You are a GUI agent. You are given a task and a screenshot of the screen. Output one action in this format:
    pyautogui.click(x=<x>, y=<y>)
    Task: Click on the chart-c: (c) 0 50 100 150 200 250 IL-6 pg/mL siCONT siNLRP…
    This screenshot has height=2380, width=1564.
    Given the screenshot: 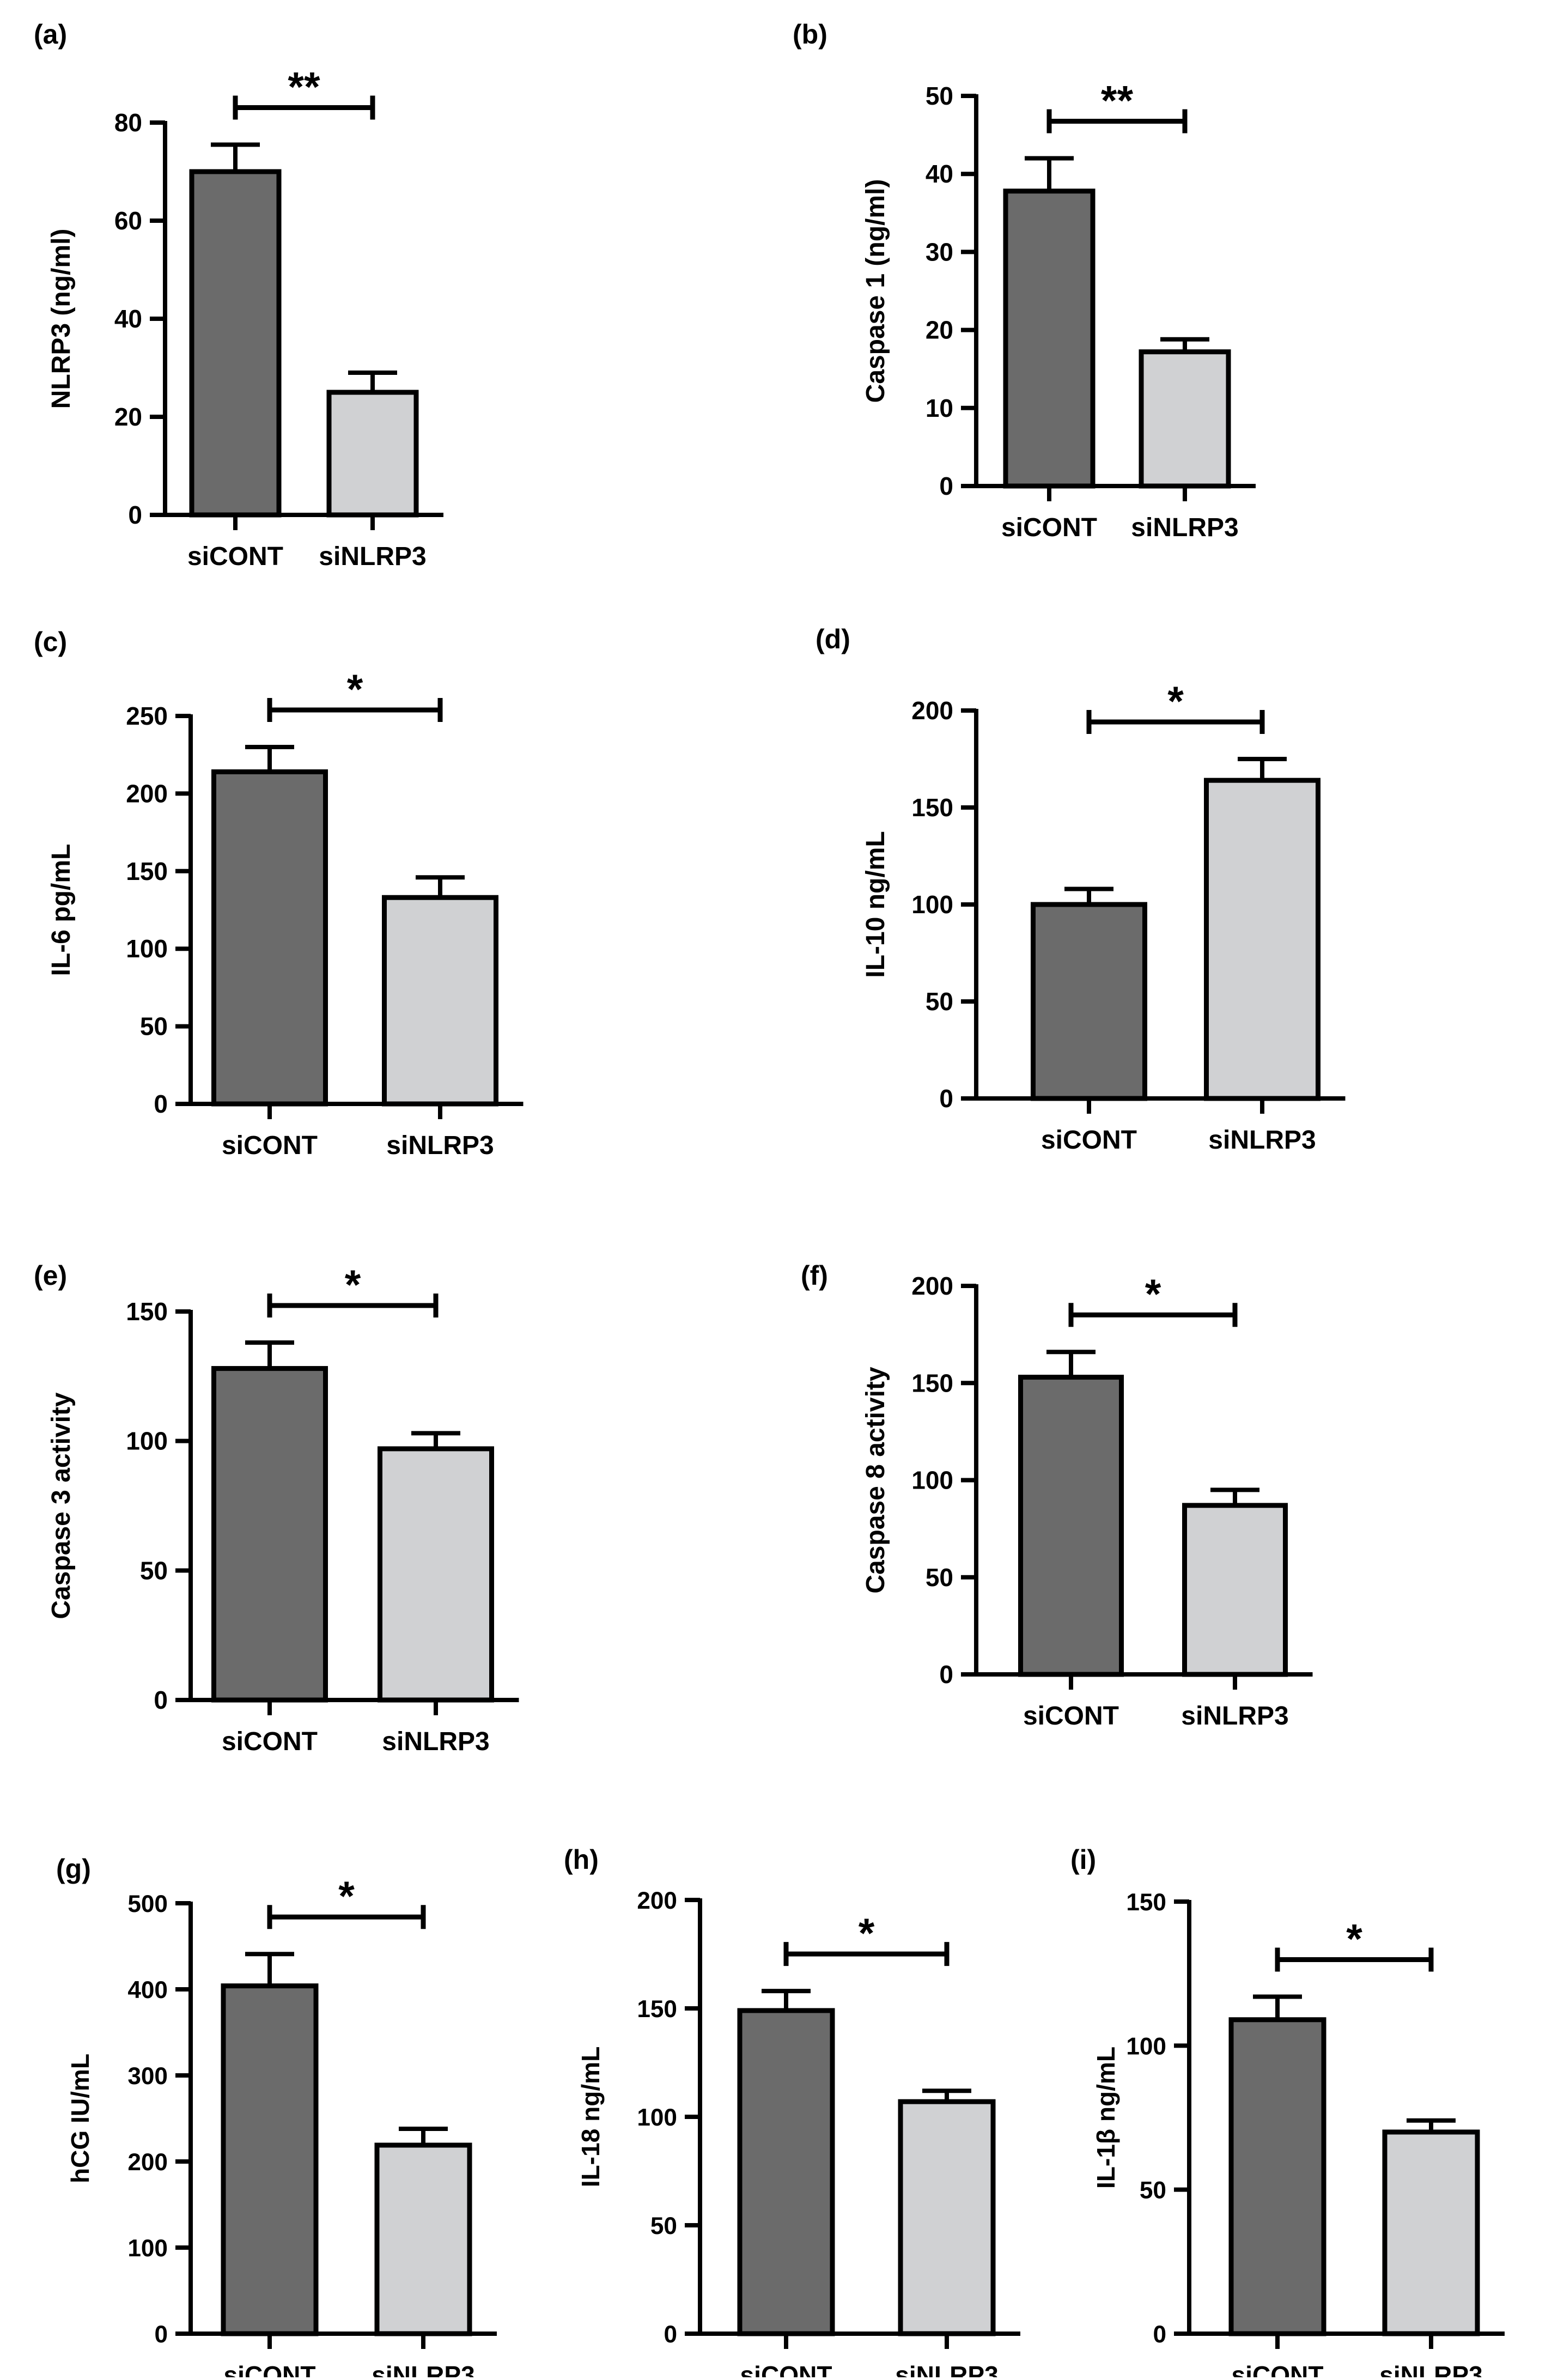 What is the action you would take?
    pyautogui.click(x=279, y=893)
    